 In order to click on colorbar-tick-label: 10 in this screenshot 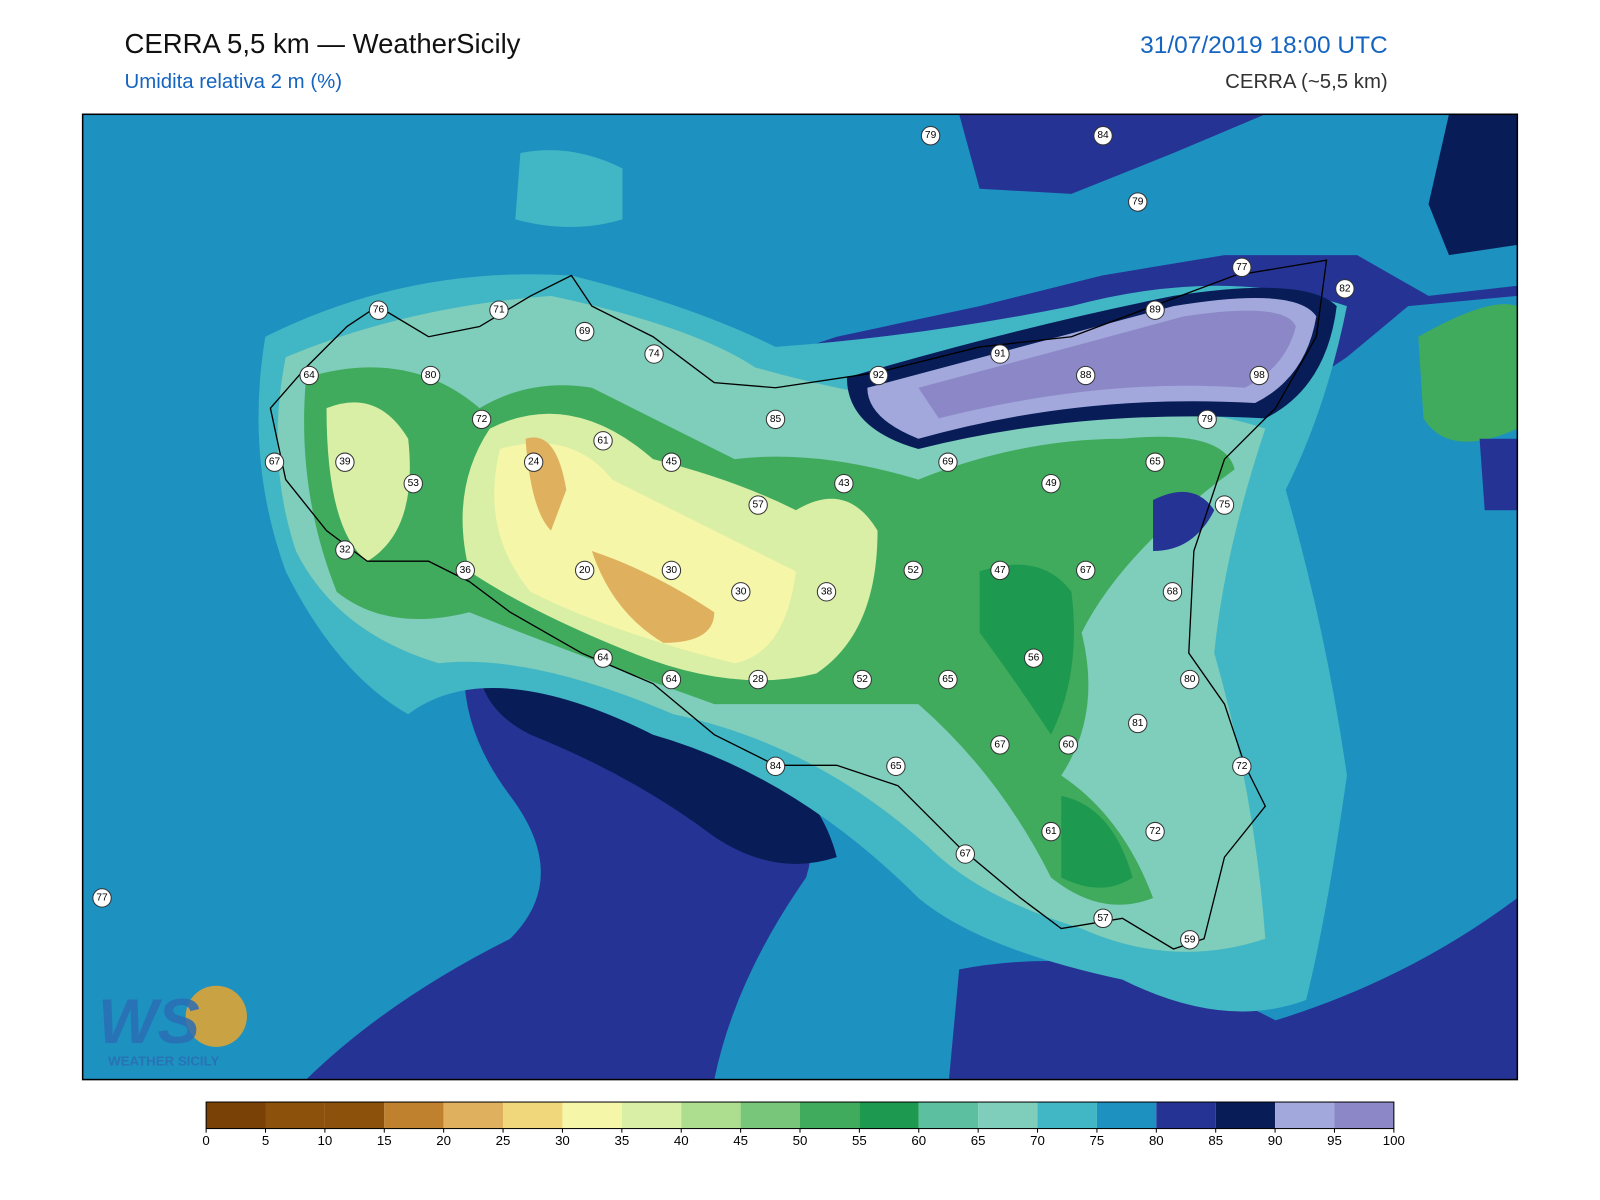, I will do `click(325, 1140)`.